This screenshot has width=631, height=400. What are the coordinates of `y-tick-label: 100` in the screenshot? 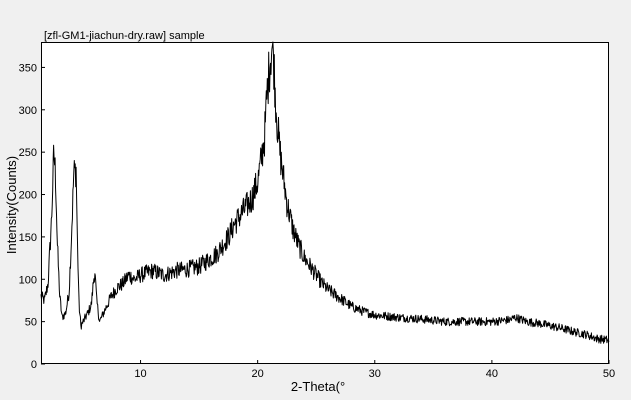 It's located at (28, 280).